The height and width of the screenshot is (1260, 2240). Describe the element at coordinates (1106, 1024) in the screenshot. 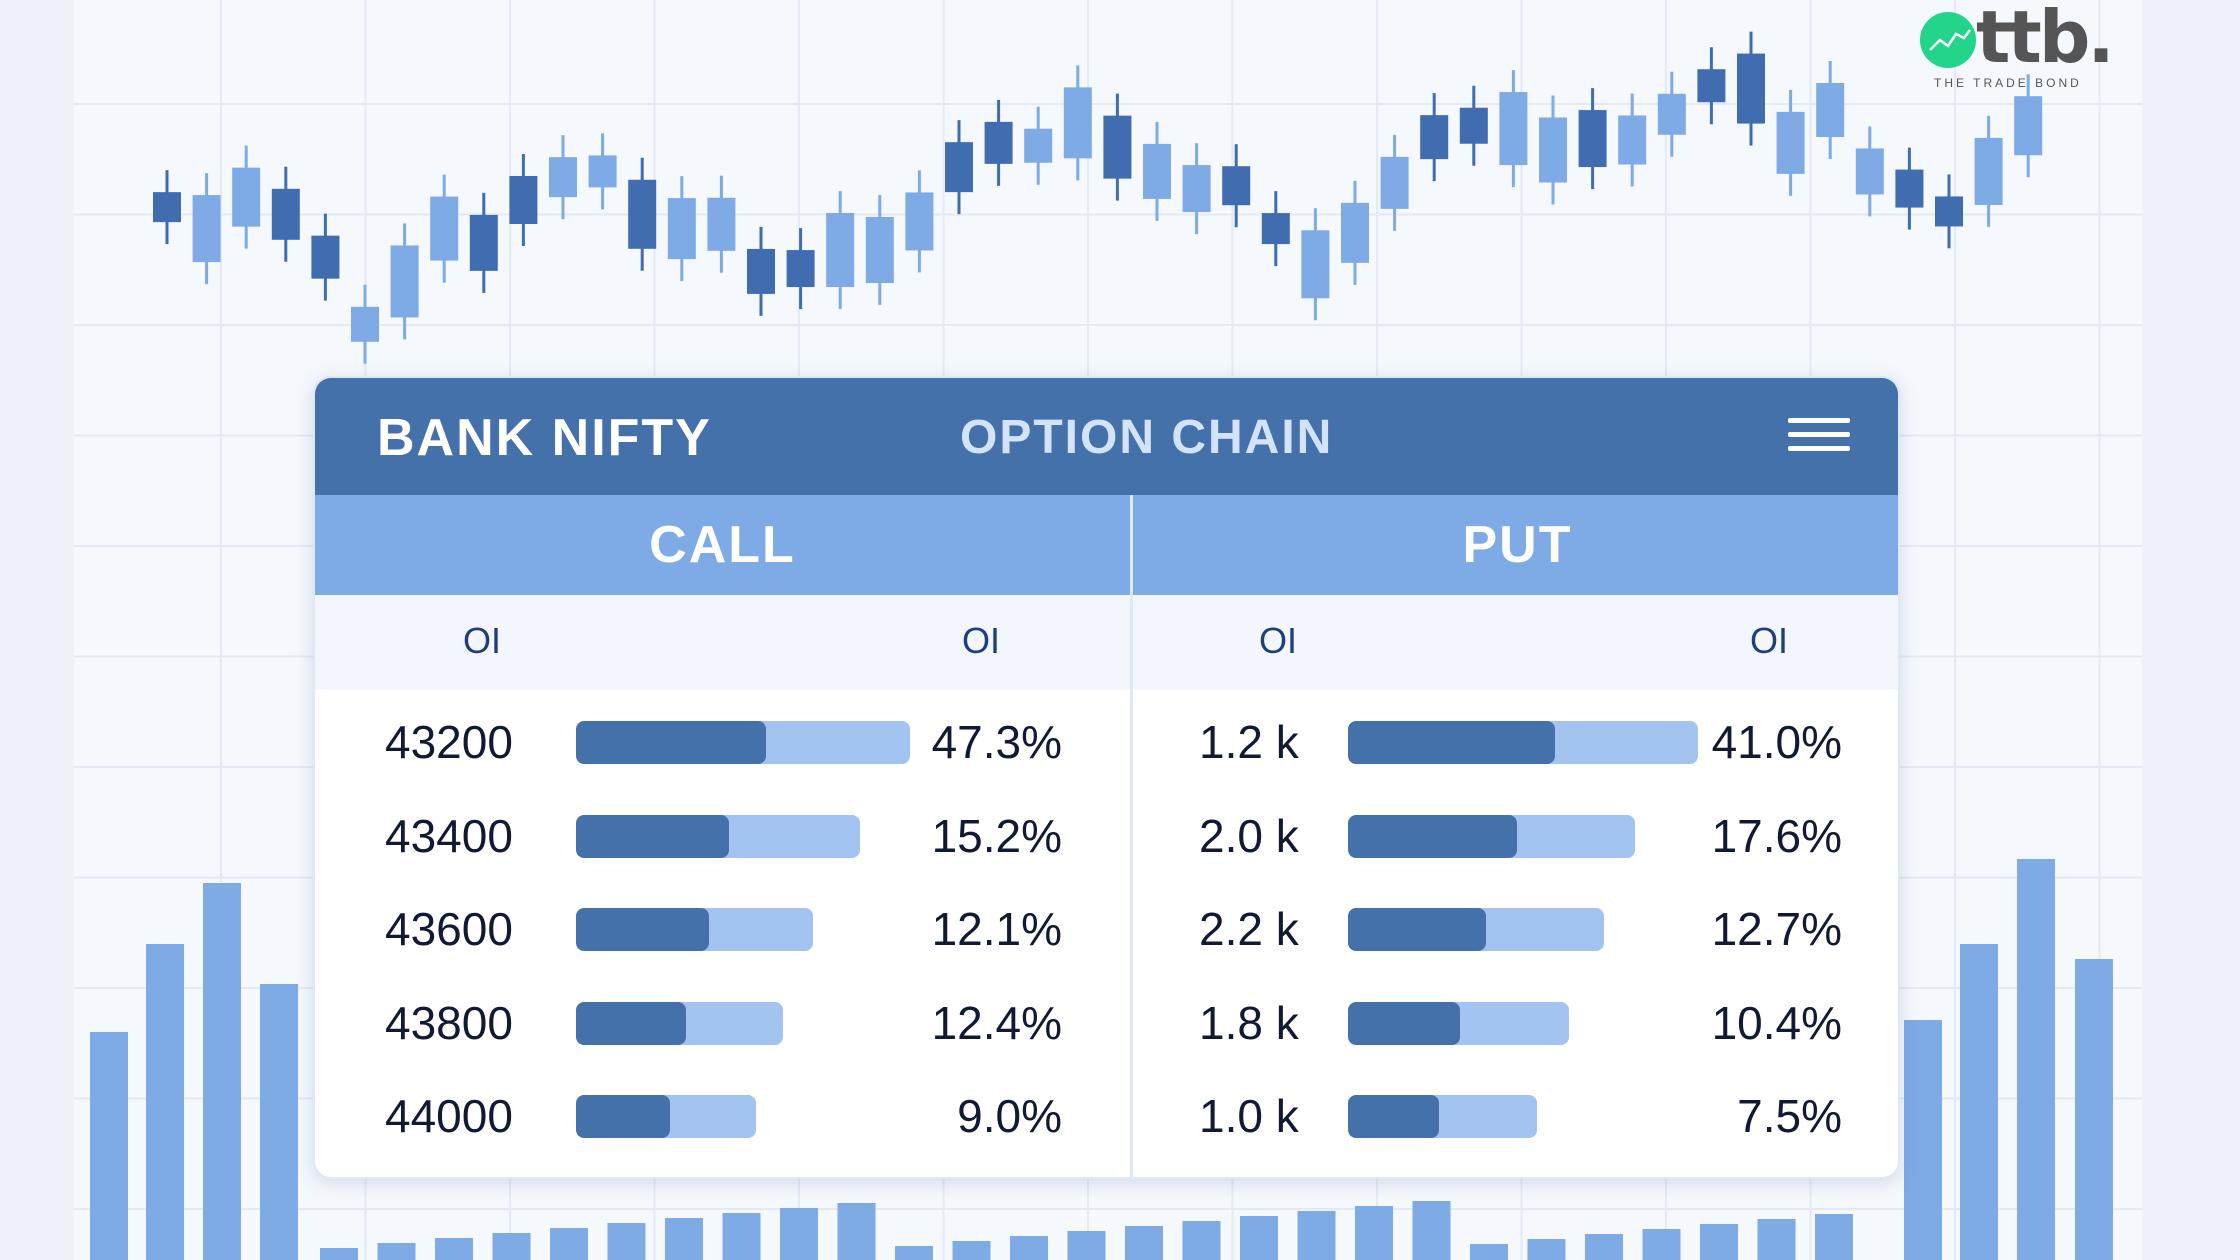

I see `table-row: 43800 12.4% 1.8 k 10.4%` at that location.